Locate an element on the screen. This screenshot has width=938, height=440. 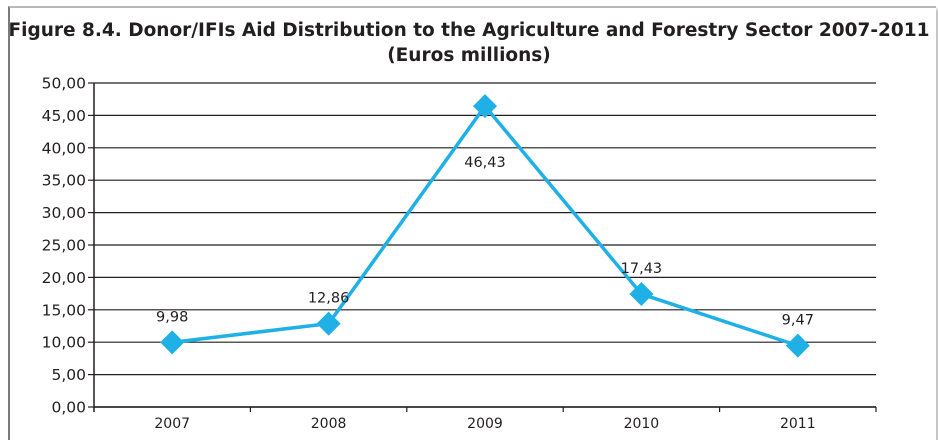
y-tick-label: 15,00 is located at coordinates (64, 310).